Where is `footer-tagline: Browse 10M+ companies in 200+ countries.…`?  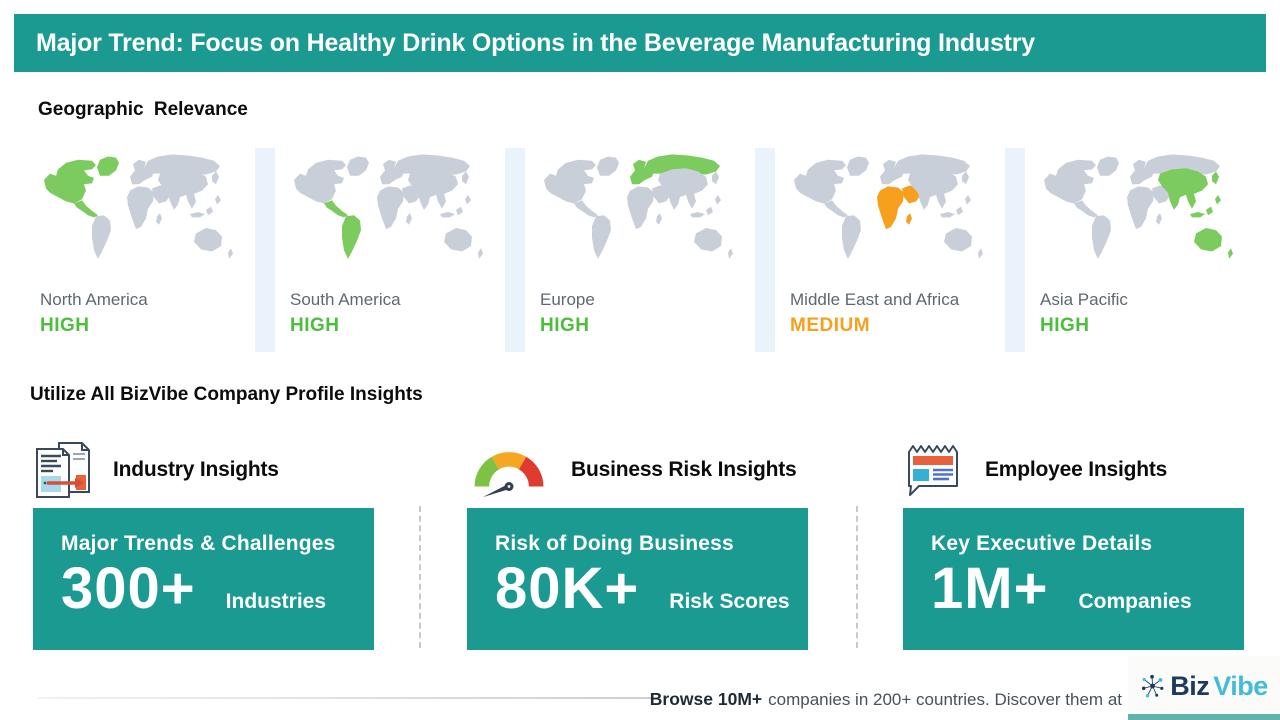
footer-tagline: Browse 10M+ companies in 200+ countries.… is located at coordinates (886, 699).